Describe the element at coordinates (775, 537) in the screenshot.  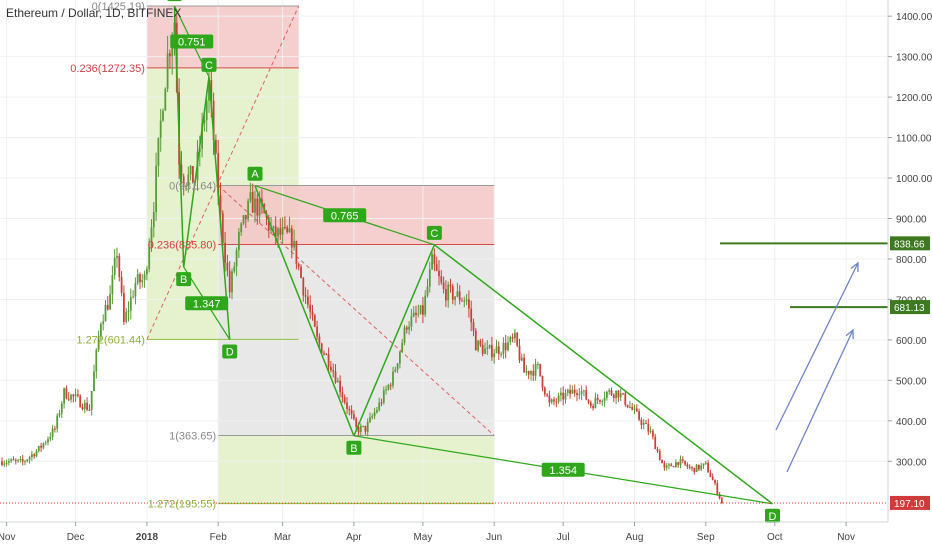
I see `x-tick-label: Oct` at that location.